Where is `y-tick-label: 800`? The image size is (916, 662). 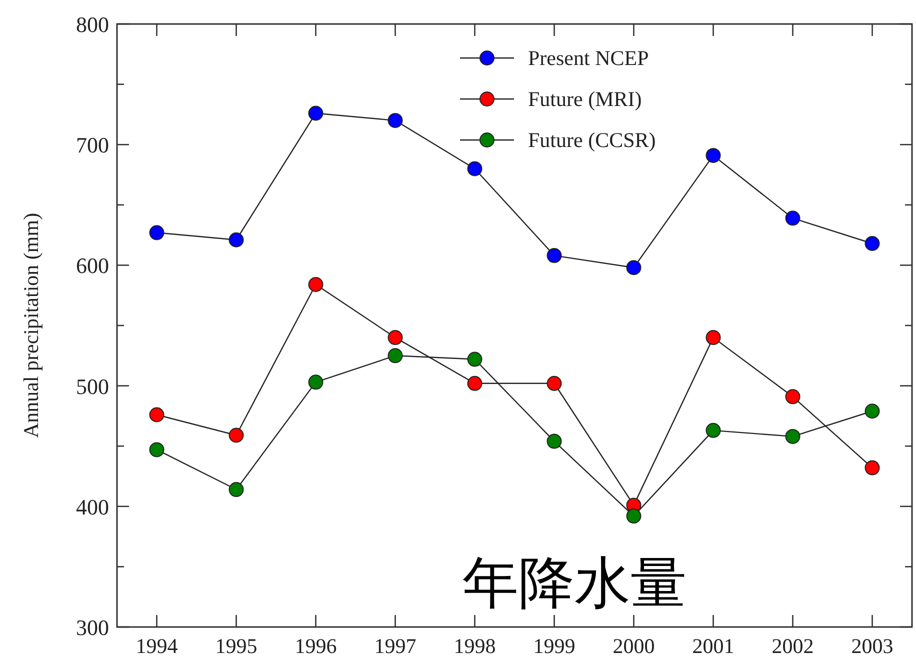
y-tick-label: 800 is located at coordinates (92, 24).